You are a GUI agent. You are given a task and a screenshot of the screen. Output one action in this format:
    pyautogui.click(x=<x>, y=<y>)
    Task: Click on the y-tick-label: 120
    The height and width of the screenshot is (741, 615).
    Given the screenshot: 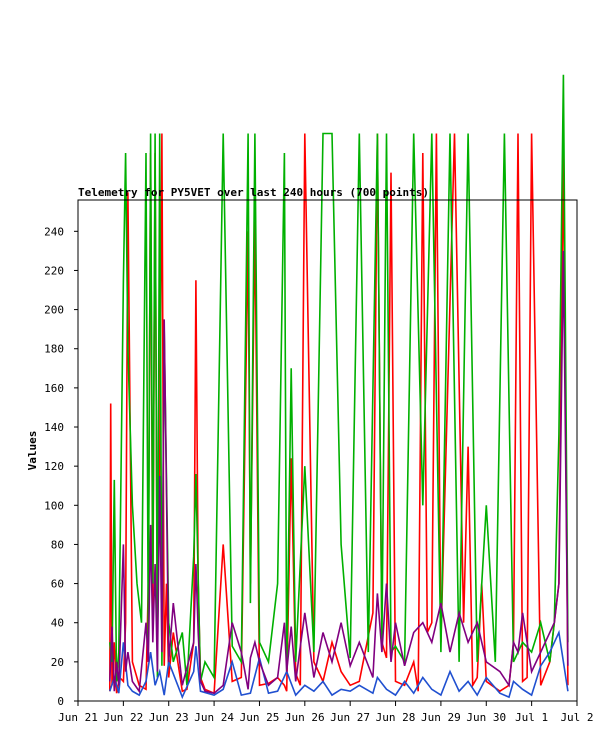 What is the action you would take?
    pyautogui.click(x=54, y=466)
    